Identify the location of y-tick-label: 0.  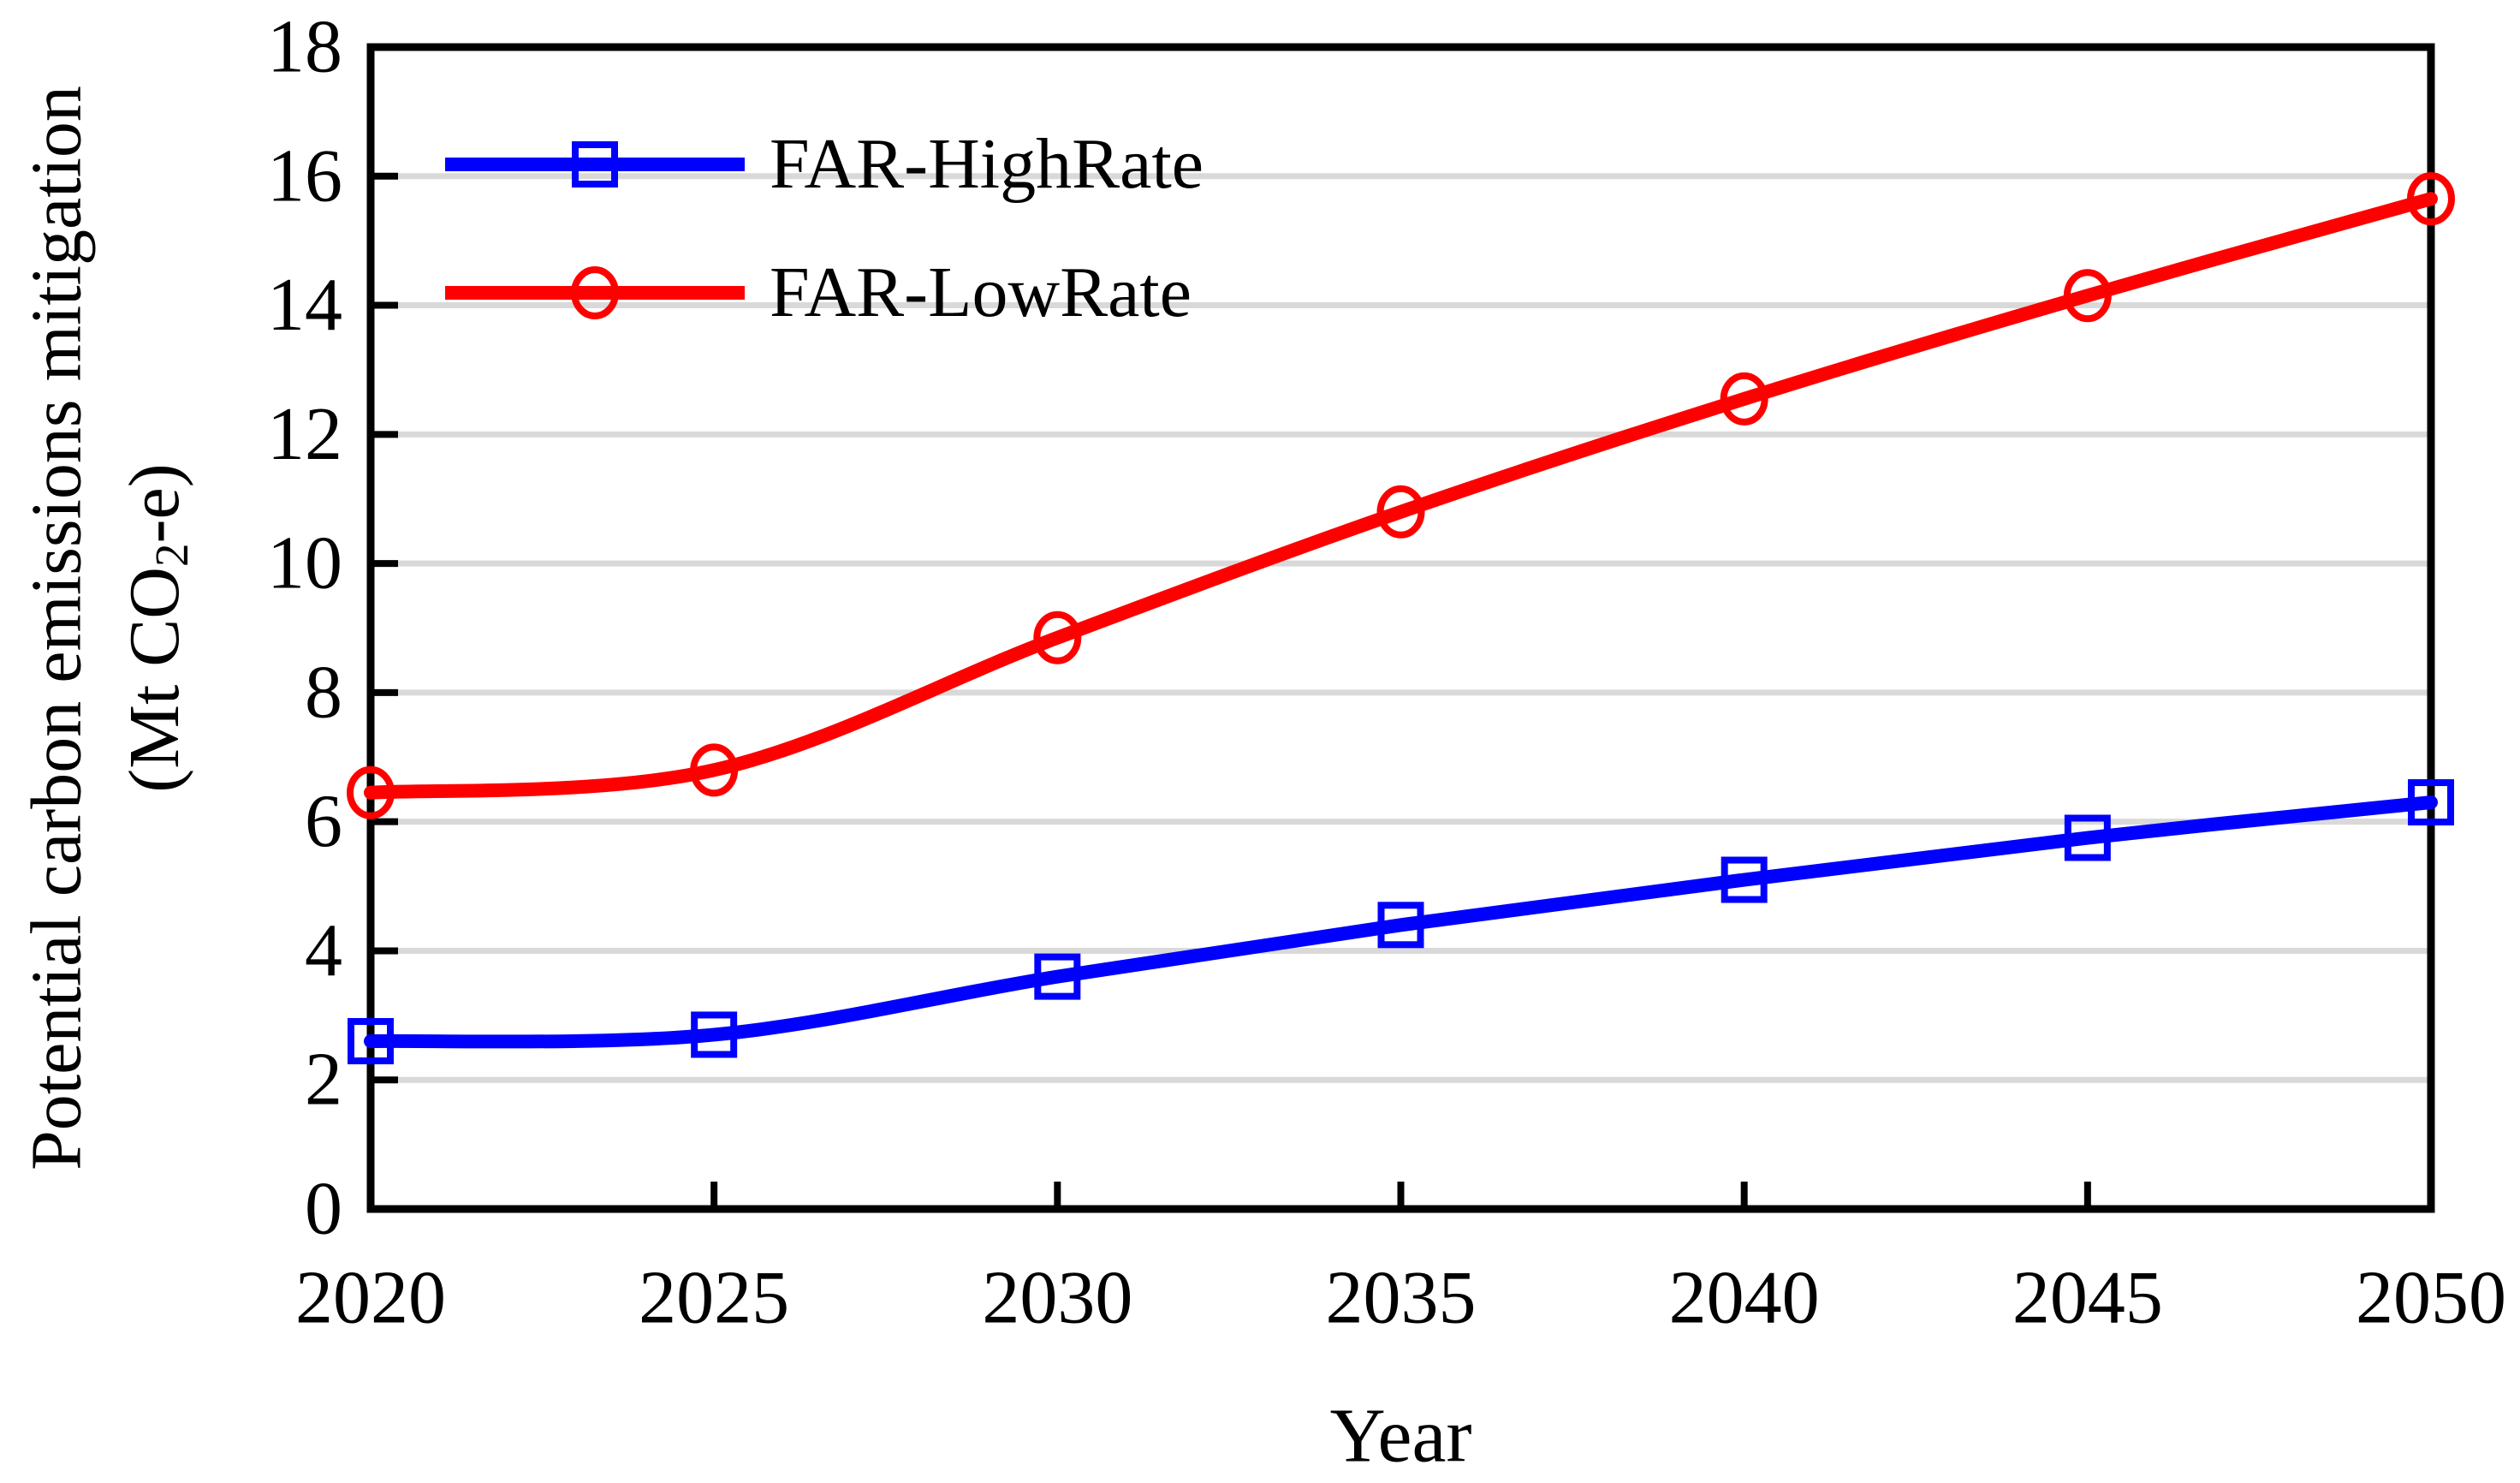
(324, 1209).